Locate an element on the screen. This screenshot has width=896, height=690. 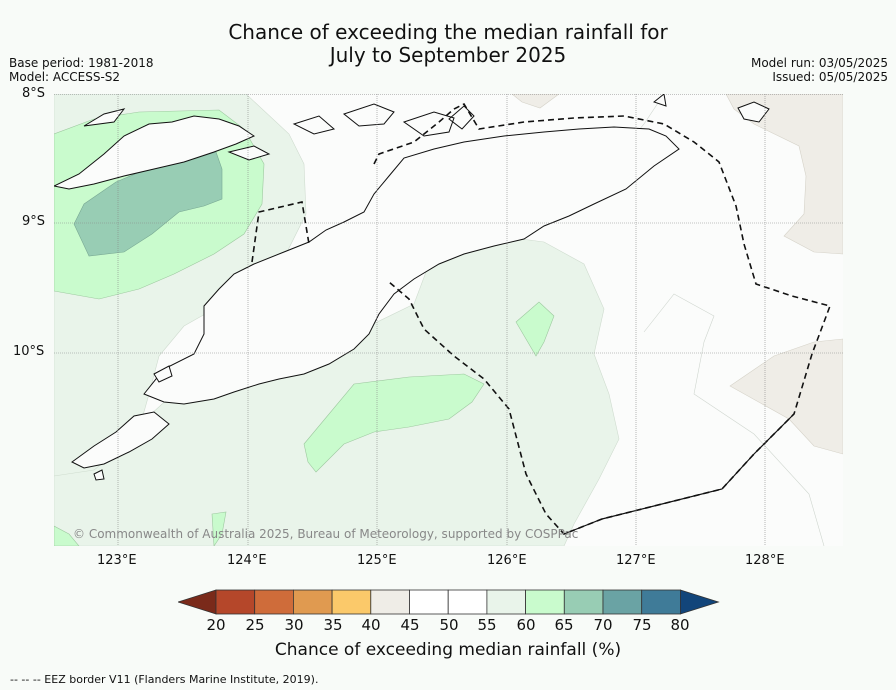
north-islands-coastline is located at coordinates (586, 115).